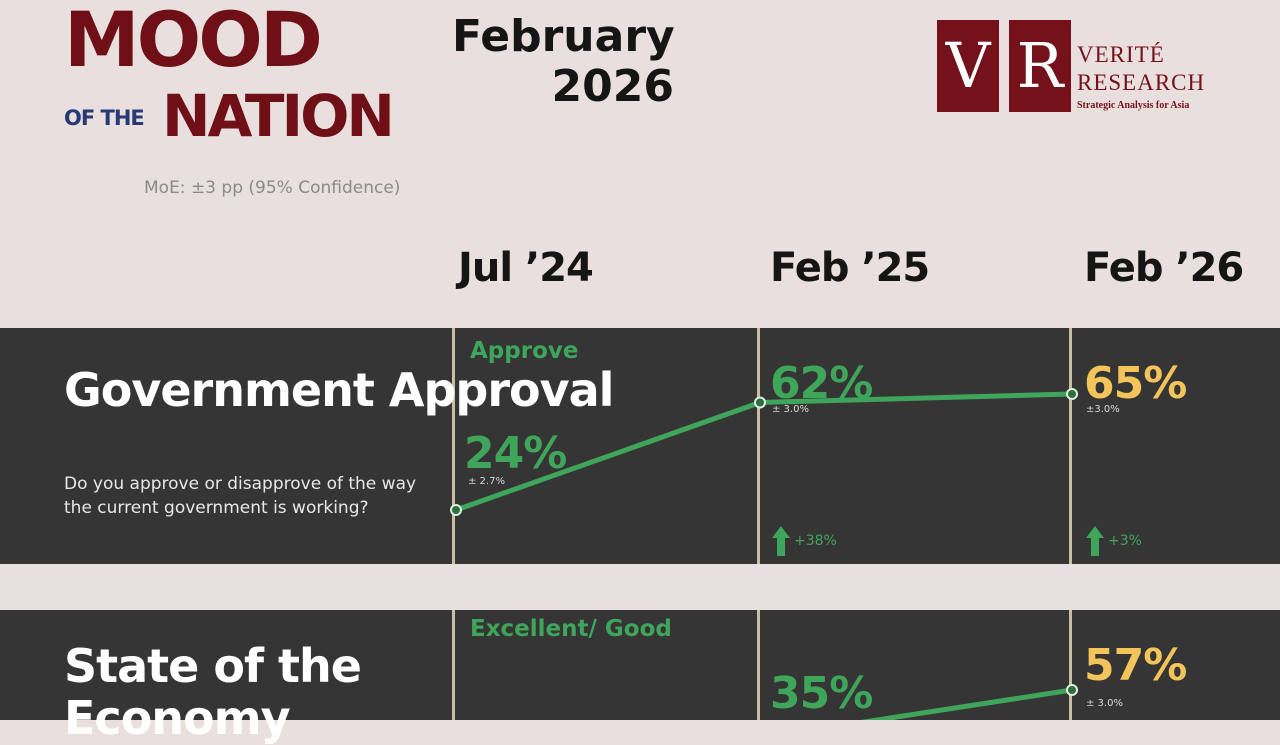  What do you see at coordinates (272, 188) in the screenshot?
I see `margin-of-error-note: MoE: ±3 pp (95% Confidence)` at bounding box center [272, 188].